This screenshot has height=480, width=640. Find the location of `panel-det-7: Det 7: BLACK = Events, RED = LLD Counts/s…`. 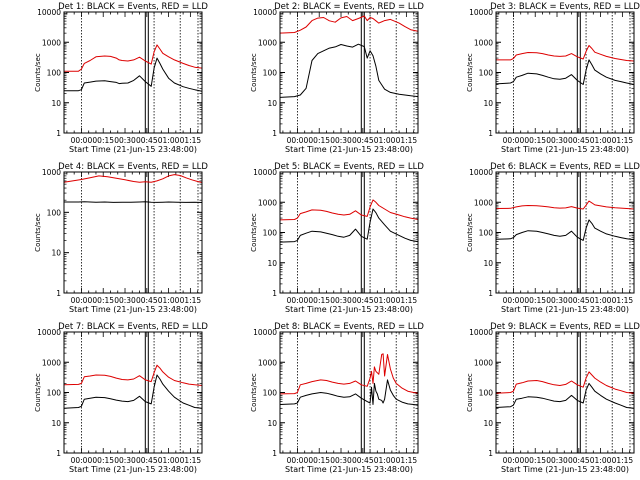

panel-det-7: Det 7: BLACK = Events, RED = LLD Counts/s… is located at coordinates (121, 398).